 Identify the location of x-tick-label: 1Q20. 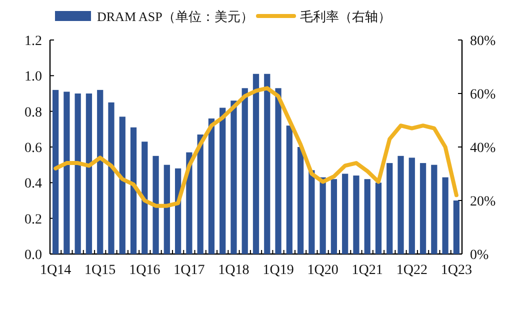
(322, 270).